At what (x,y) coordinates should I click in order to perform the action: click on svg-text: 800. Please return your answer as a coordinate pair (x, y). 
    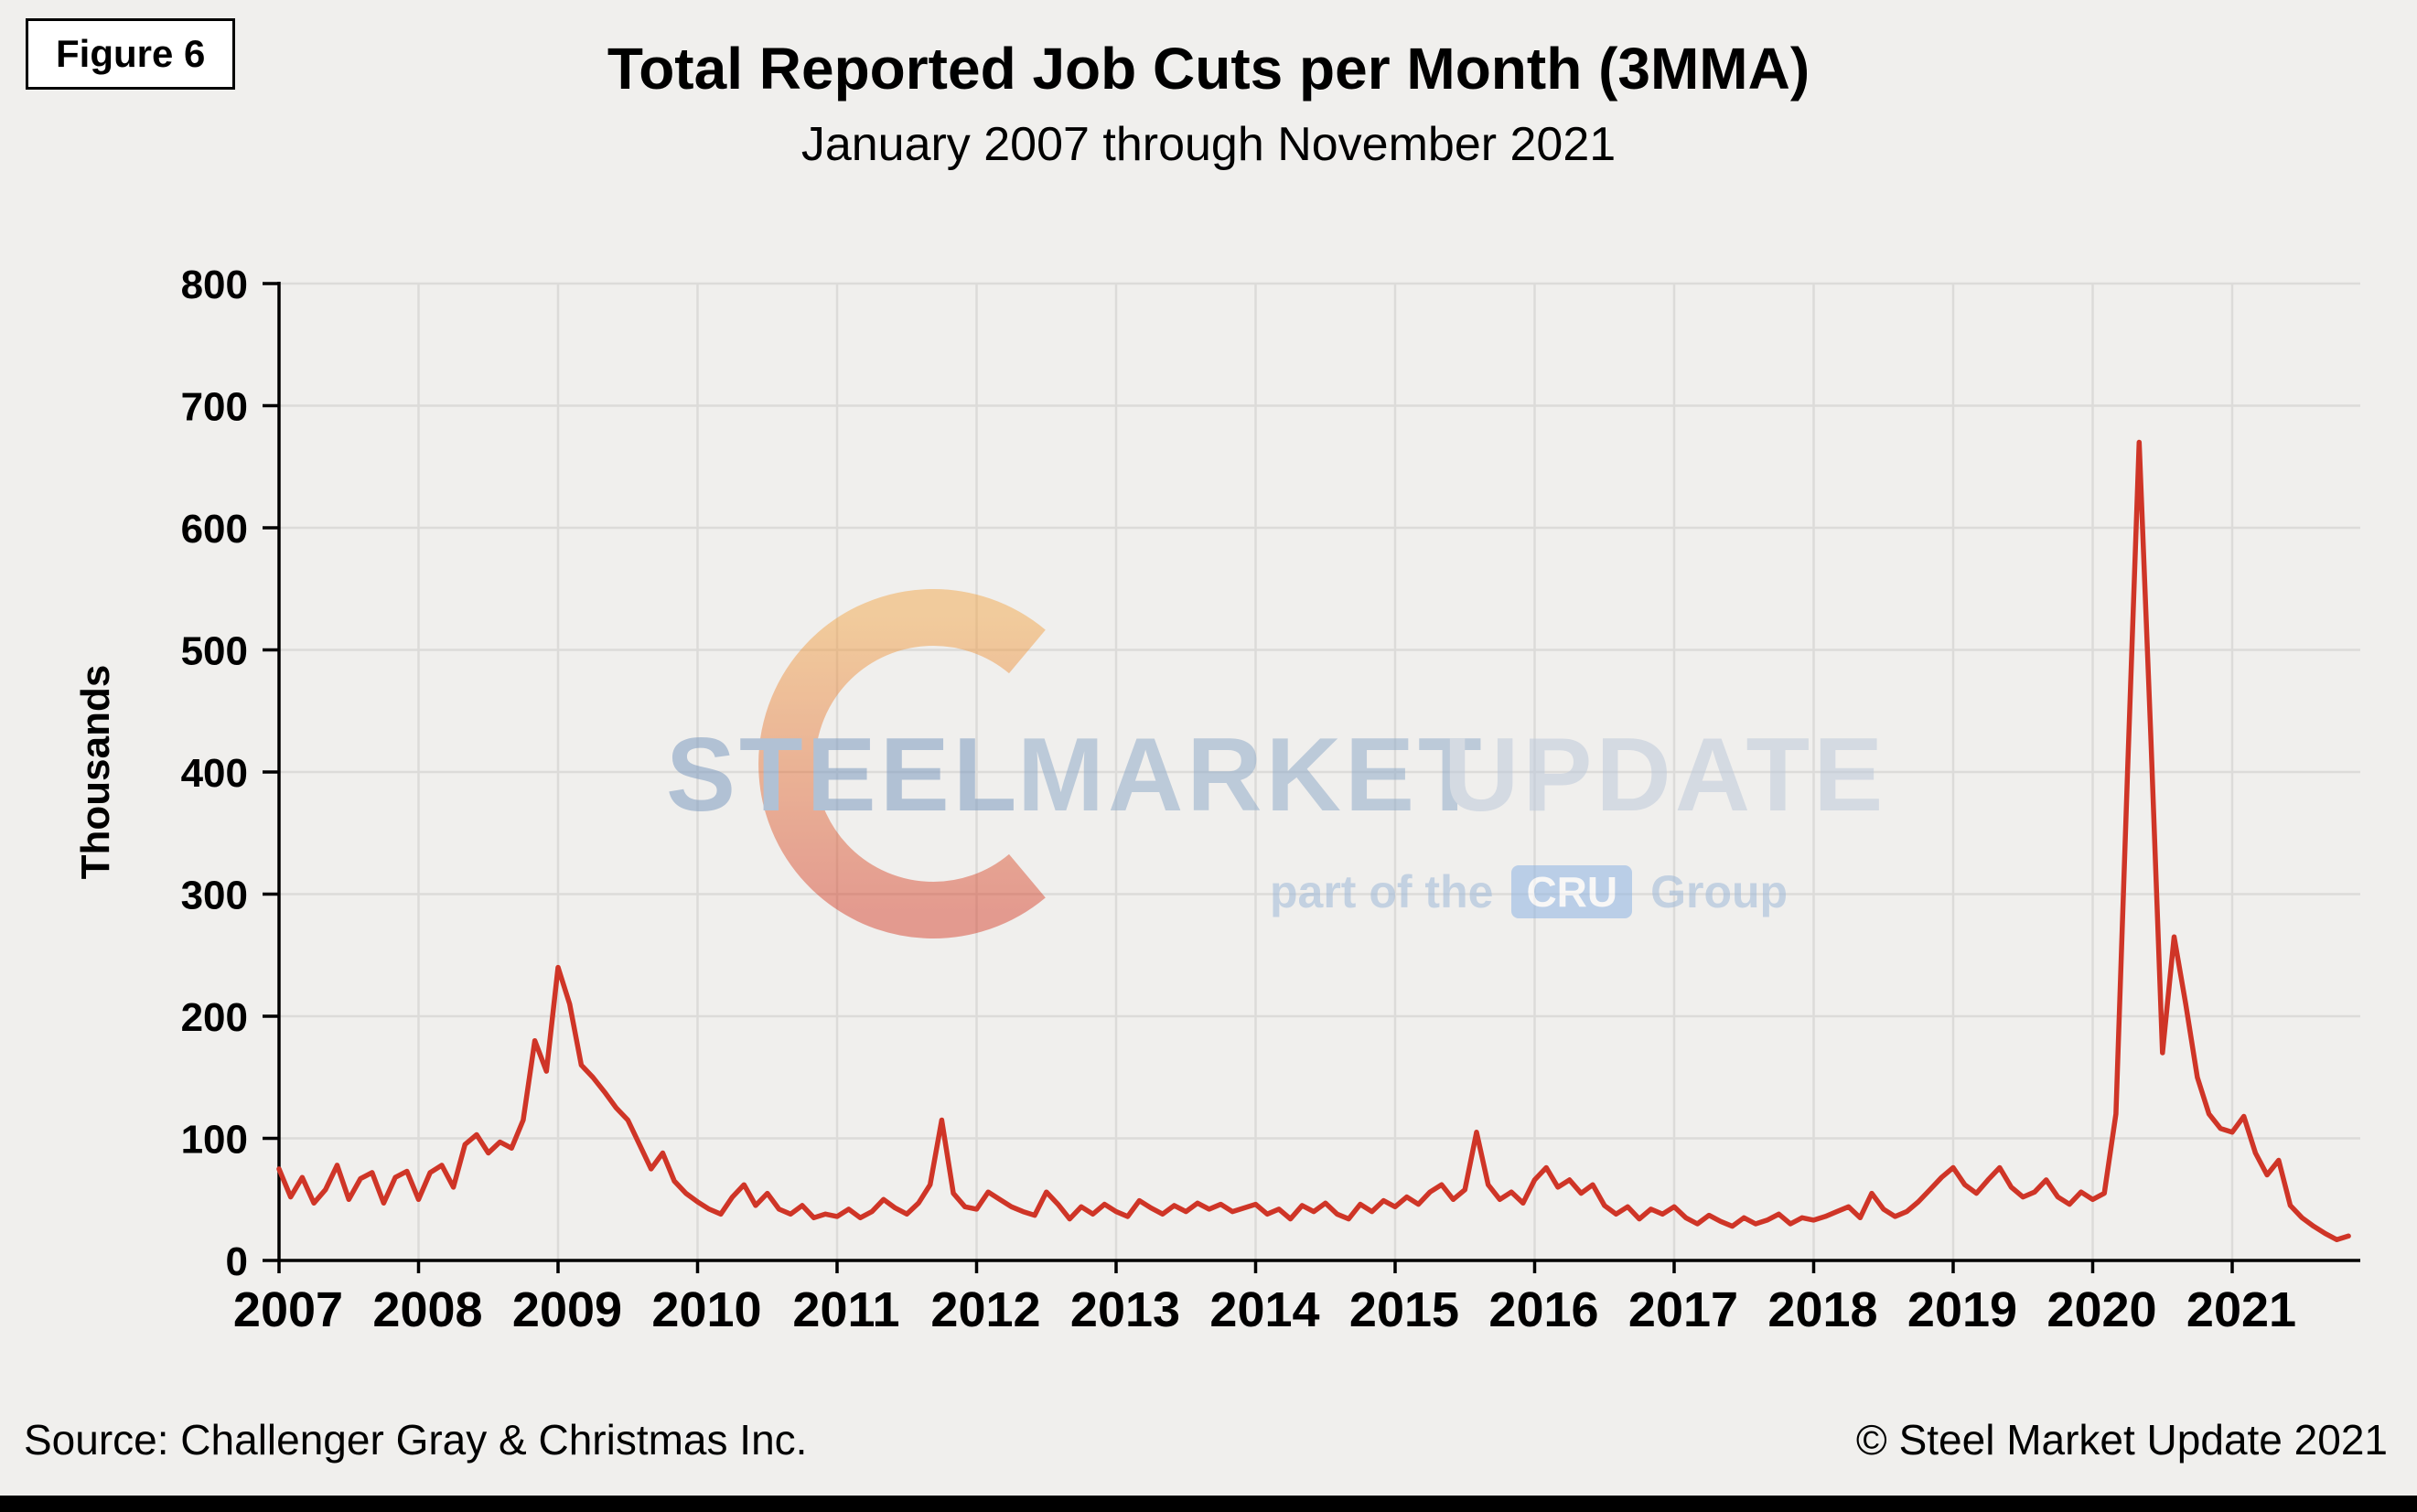
    Looking at the image, I should click on (214, 285).